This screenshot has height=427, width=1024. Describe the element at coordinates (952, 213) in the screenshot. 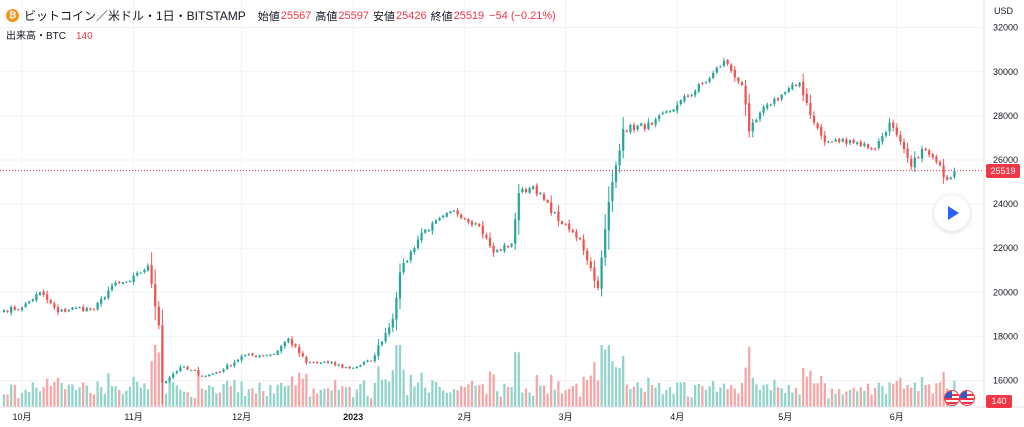

I see `play-icon` at that location.